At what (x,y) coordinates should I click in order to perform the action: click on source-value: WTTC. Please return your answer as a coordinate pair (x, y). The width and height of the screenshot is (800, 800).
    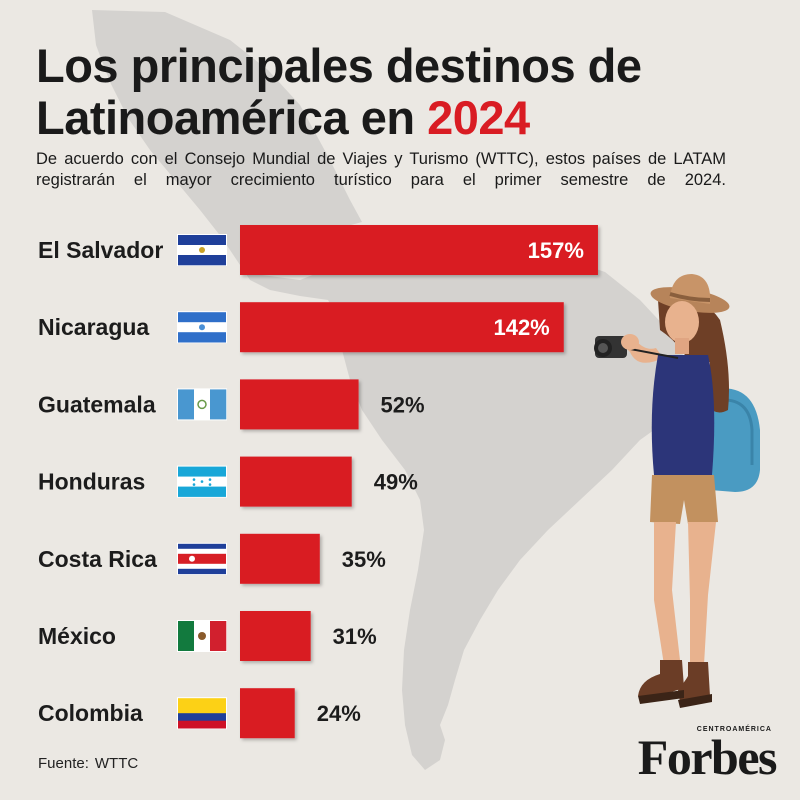
    Looking at the image, I should click on (116, 763).